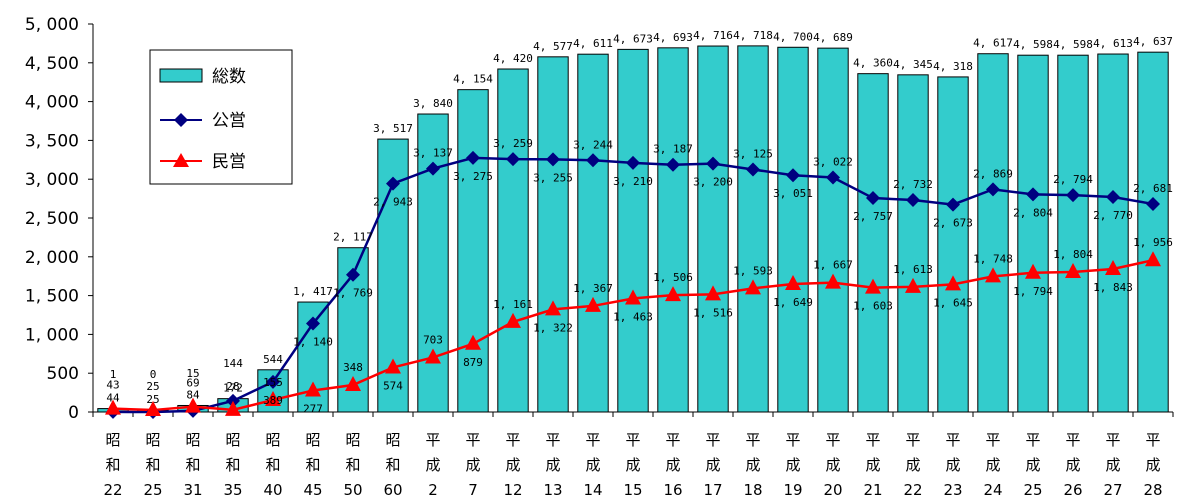 The image size is (1186, 502). I want to click on data-label-public: 15, so click(192, 373).